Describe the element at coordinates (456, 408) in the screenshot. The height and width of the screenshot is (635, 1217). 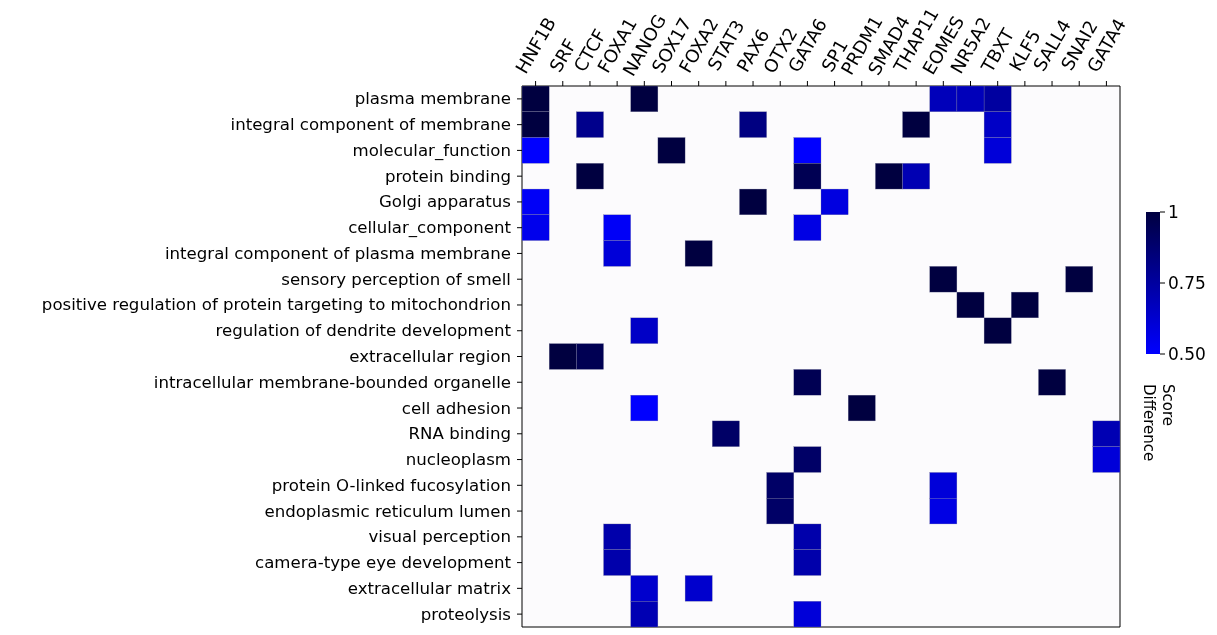
I see `y-tick-label: cell adhesion` at that location.